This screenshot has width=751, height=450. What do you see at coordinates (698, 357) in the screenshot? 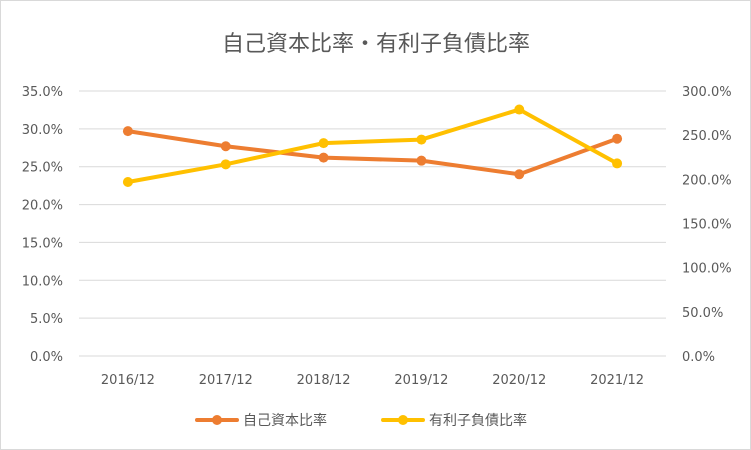
I see `y-right-tick-label: 0.0%` at bounding box center [698, 357].